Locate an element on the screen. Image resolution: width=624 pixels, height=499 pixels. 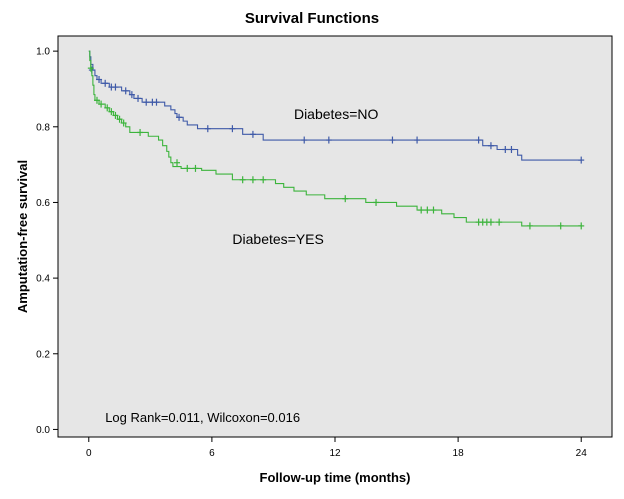
statistics-annotation: Log Rank=0.011, Wilcoxon=0.016 is located at coordinates (202, 417).